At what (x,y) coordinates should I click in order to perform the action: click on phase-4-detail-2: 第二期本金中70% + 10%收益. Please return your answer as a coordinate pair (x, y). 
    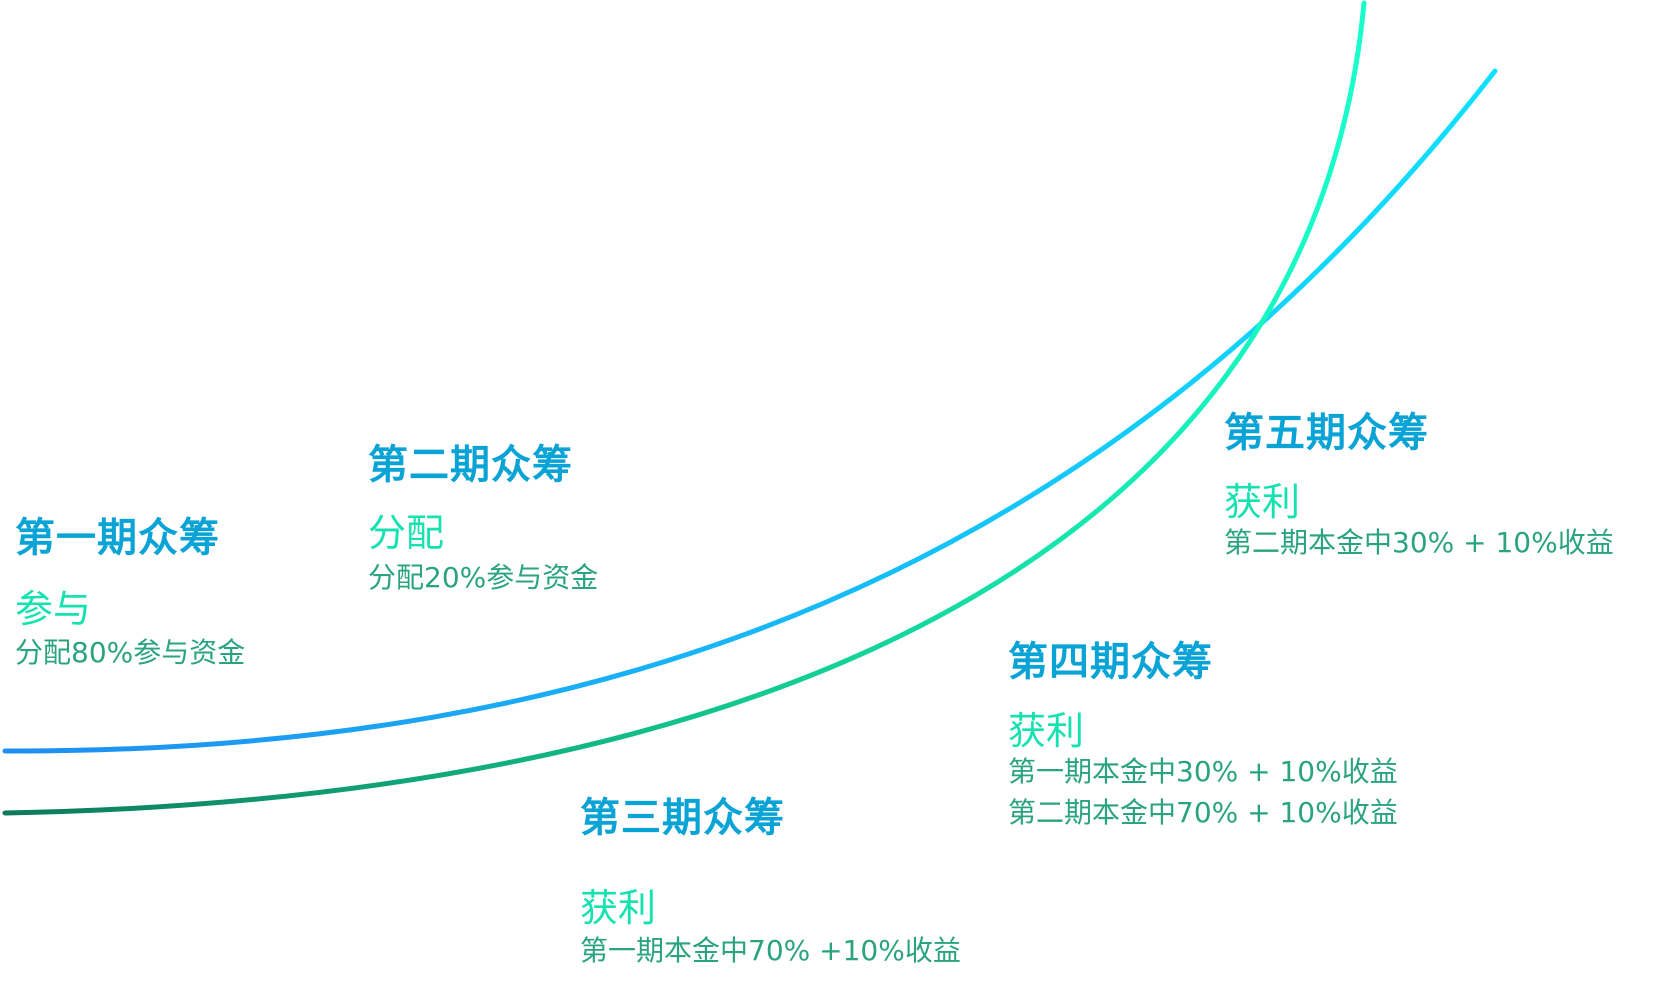
    Looking at the image, I should click on (1203, 812).